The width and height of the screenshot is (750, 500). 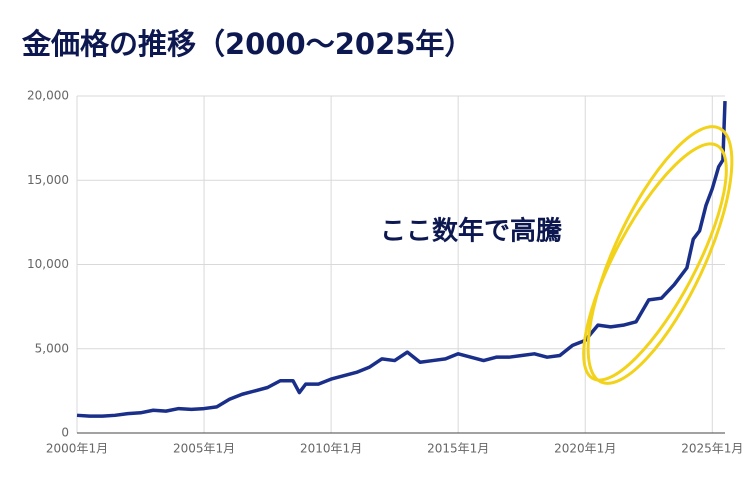 I want to click on chart-title: 金価格の推移（2000〜2025年）, so click(x=247, y=44).